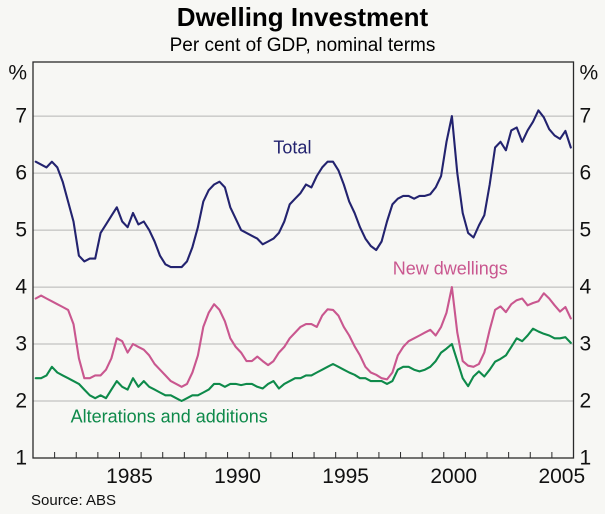  Describe the element at coordinates (586, 230) in the screenshot. I see `y-axis-label-right-5: 5` at that location.